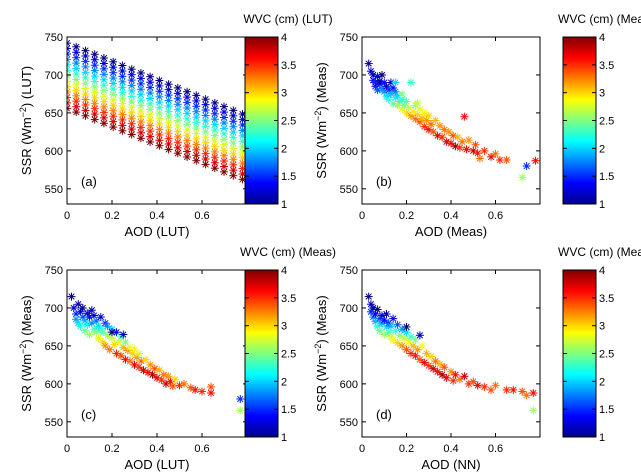  Describe the element at coordinates (384, 414) in the screenshot. I see `panel-label: (d)` at that location.